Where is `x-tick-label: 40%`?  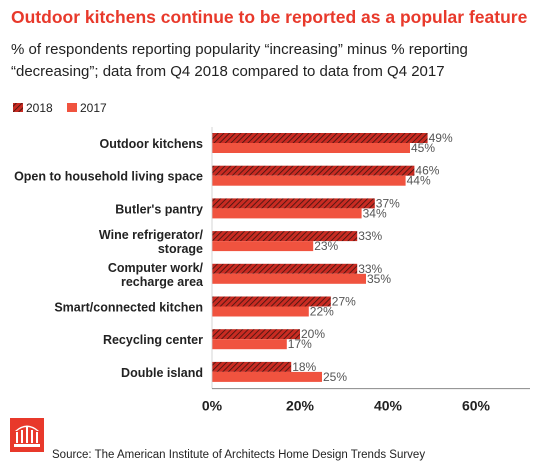
x-tick-label: 40% is located at coordinates (388, 406).